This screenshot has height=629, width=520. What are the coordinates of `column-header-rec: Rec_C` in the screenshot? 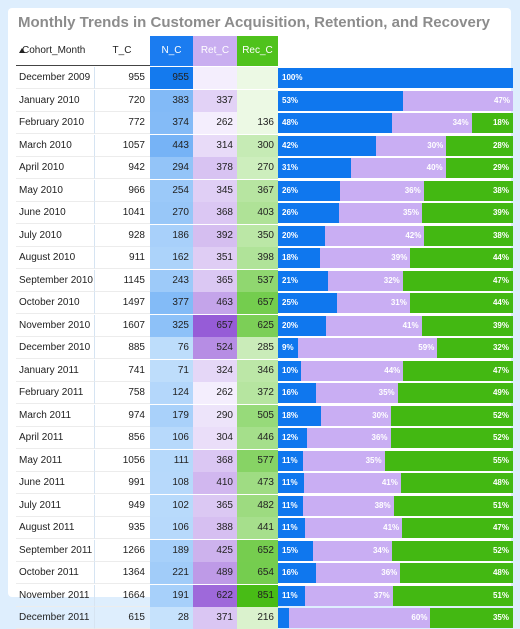 It's located at (257, 51).